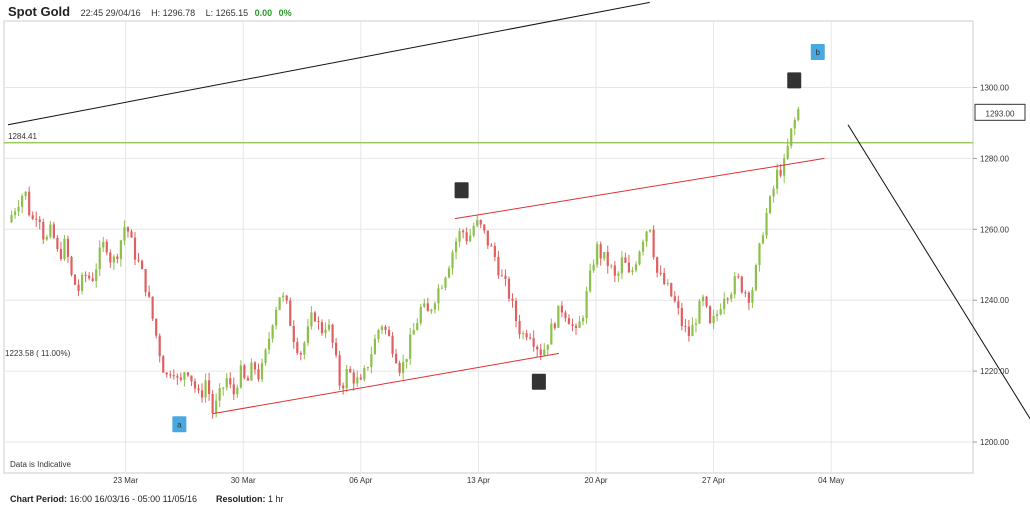  What do you see at coordinates (488, 138) in the screenshot?
I see `level-layer: 1284.41` at bounding box center [488, 138].